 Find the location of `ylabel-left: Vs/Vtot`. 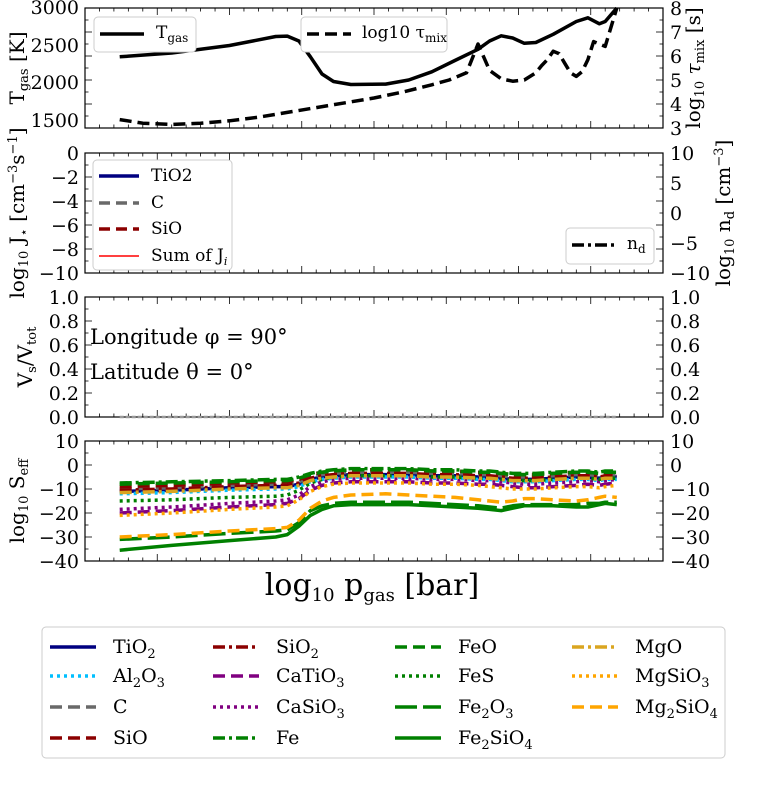

ylabel-left: Vs/Vtot is located at coordinates (26, 357).